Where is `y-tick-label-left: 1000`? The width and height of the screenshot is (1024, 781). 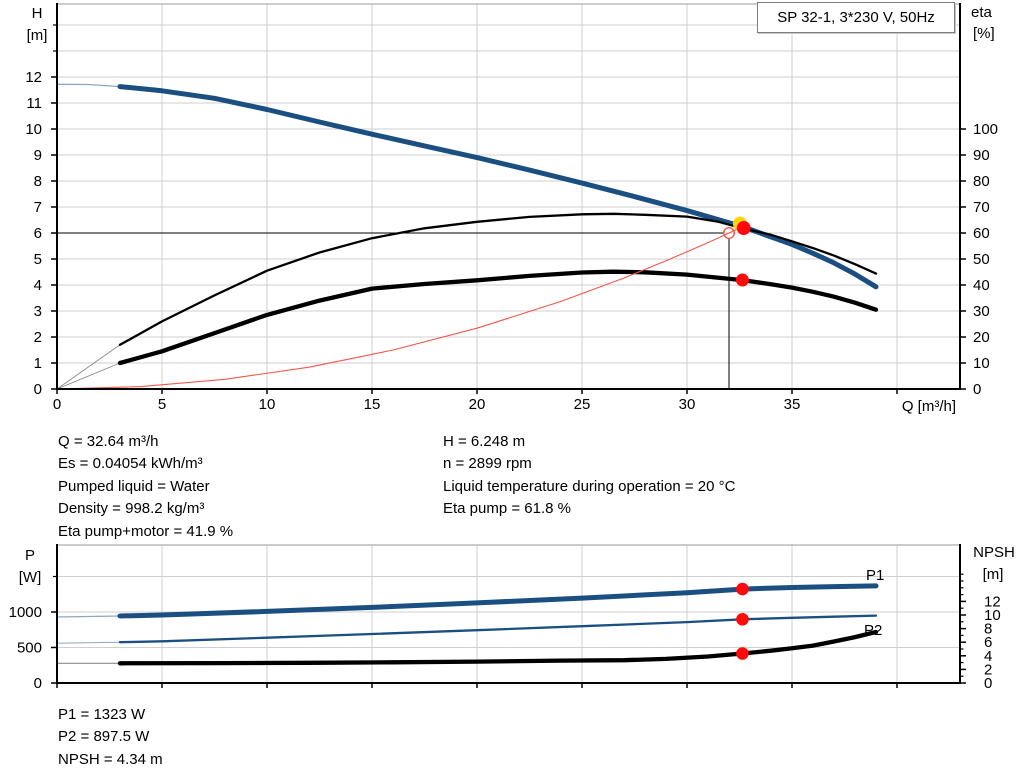
y-tick-label-left: 1000 is located at coordinates (25, 612).